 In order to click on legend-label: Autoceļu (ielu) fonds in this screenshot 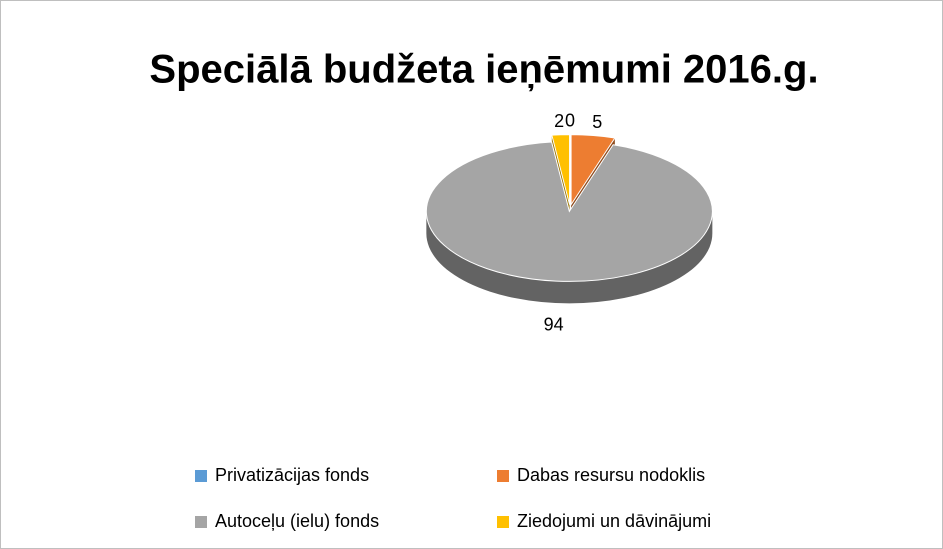, I will do `click(297, 521)`.